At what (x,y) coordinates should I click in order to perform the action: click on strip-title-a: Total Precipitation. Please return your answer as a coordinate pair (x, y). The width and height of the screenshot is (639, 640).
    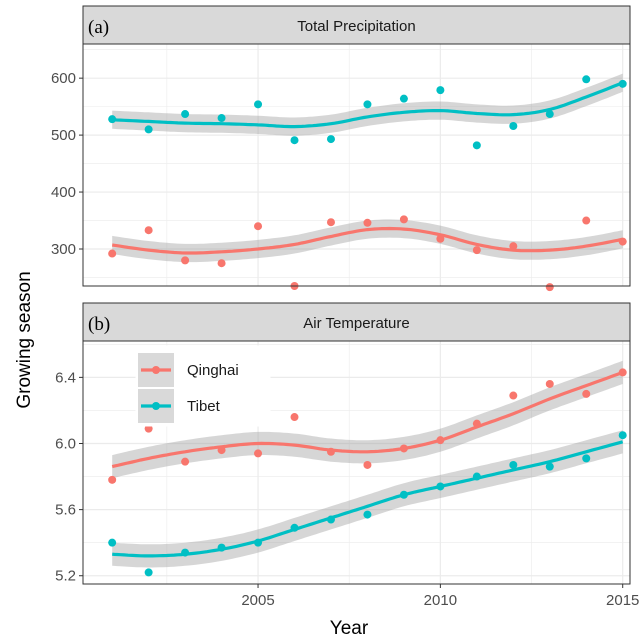
    Looking at the image, I should click on (356, 26).